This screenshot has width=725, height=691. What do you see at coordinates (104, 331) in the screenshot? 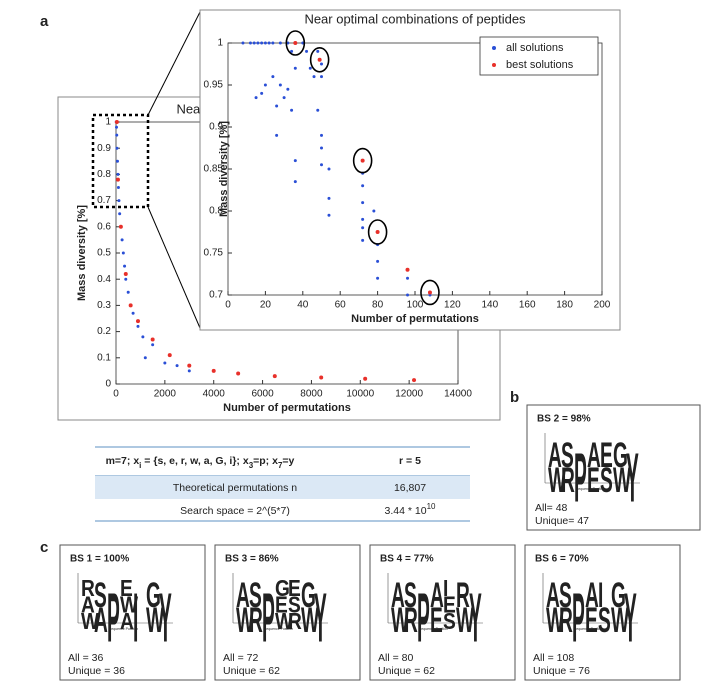
I see `y-tick-label: 0.2` at bounding box center [104, 331].